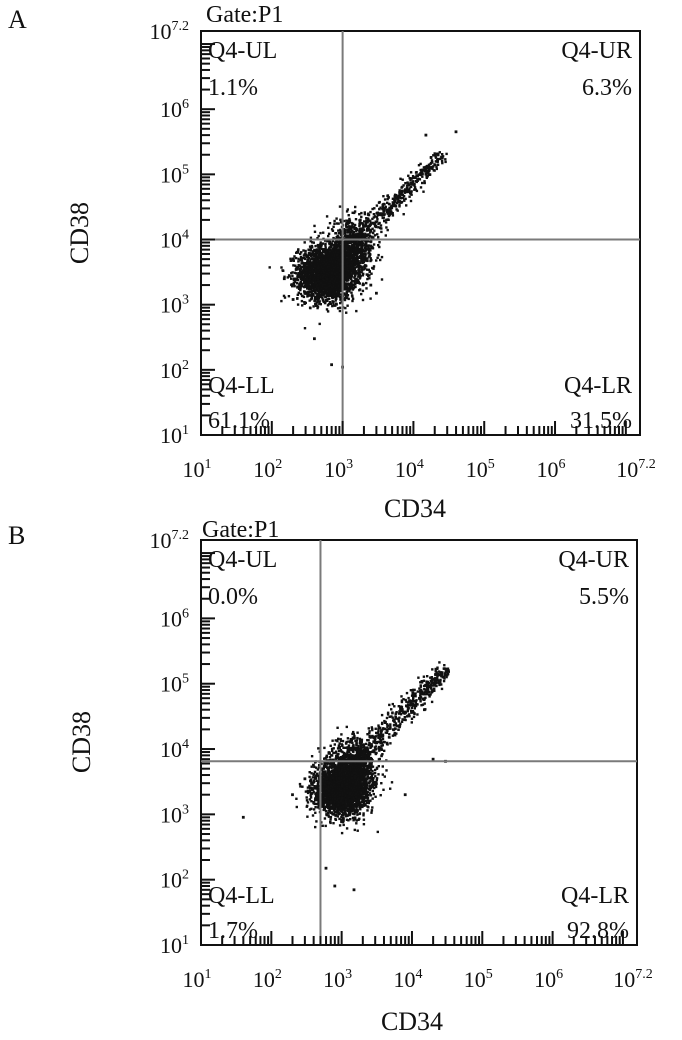 Image resolution: width=682 pixels, height=1040 pixels. Describe the element at coordinates (16, 535) in the screenshot. I see `panel-label: B` at that location.